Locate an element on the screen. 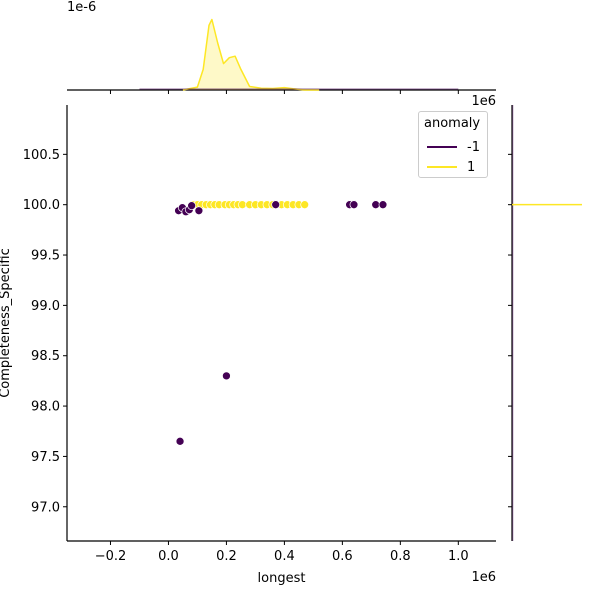 This screenshot has height=600, width=600. top-marginal-kde: 1e-6 1e6 is located at coordinates (281, 54).